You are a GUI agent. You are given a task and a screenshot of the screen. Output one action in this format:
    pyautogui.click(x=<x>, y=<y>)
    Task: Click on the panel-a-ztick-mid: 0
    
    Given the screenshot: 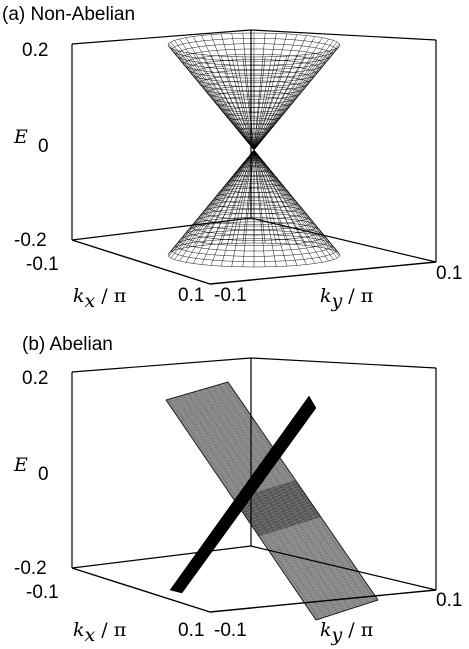 What is the action you would take?
    pyautogui.click(x=43, y=146)
    